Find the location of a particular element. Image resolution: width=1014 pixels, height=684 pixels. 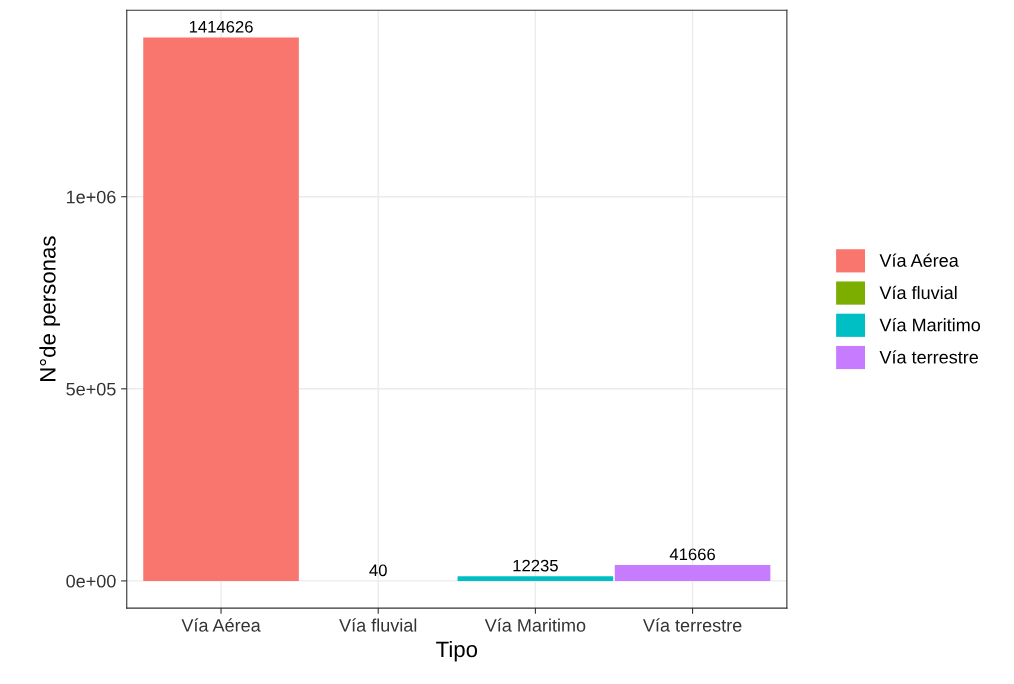

data-label: 41666 is located at coordinates (692, 554).